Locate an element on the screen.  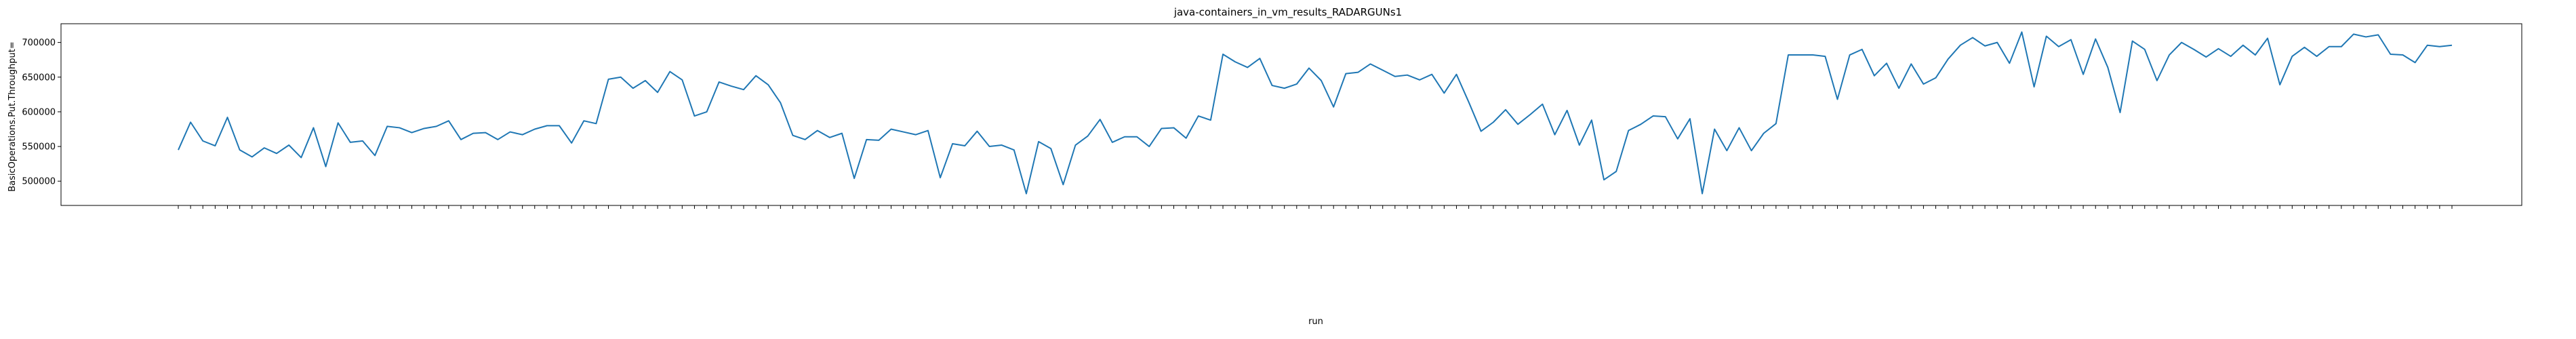
x-axis-label: run is located at coordinates (1315, 322).